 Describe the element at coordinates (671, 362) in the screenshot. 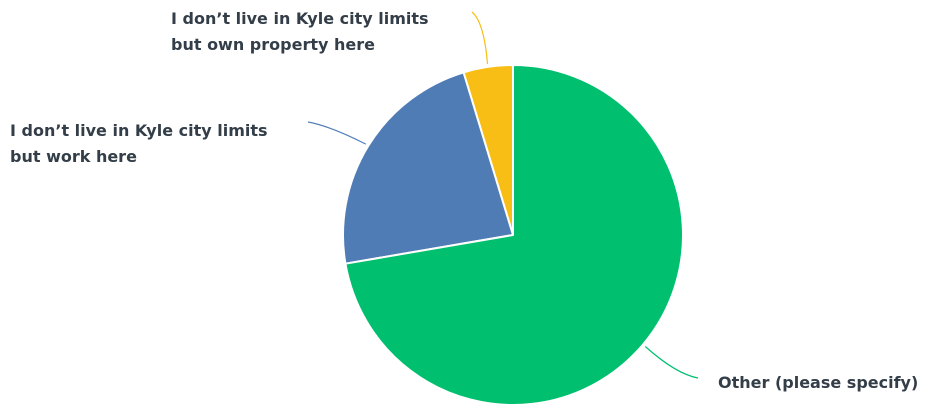

I see `leader-line-other` at that location.